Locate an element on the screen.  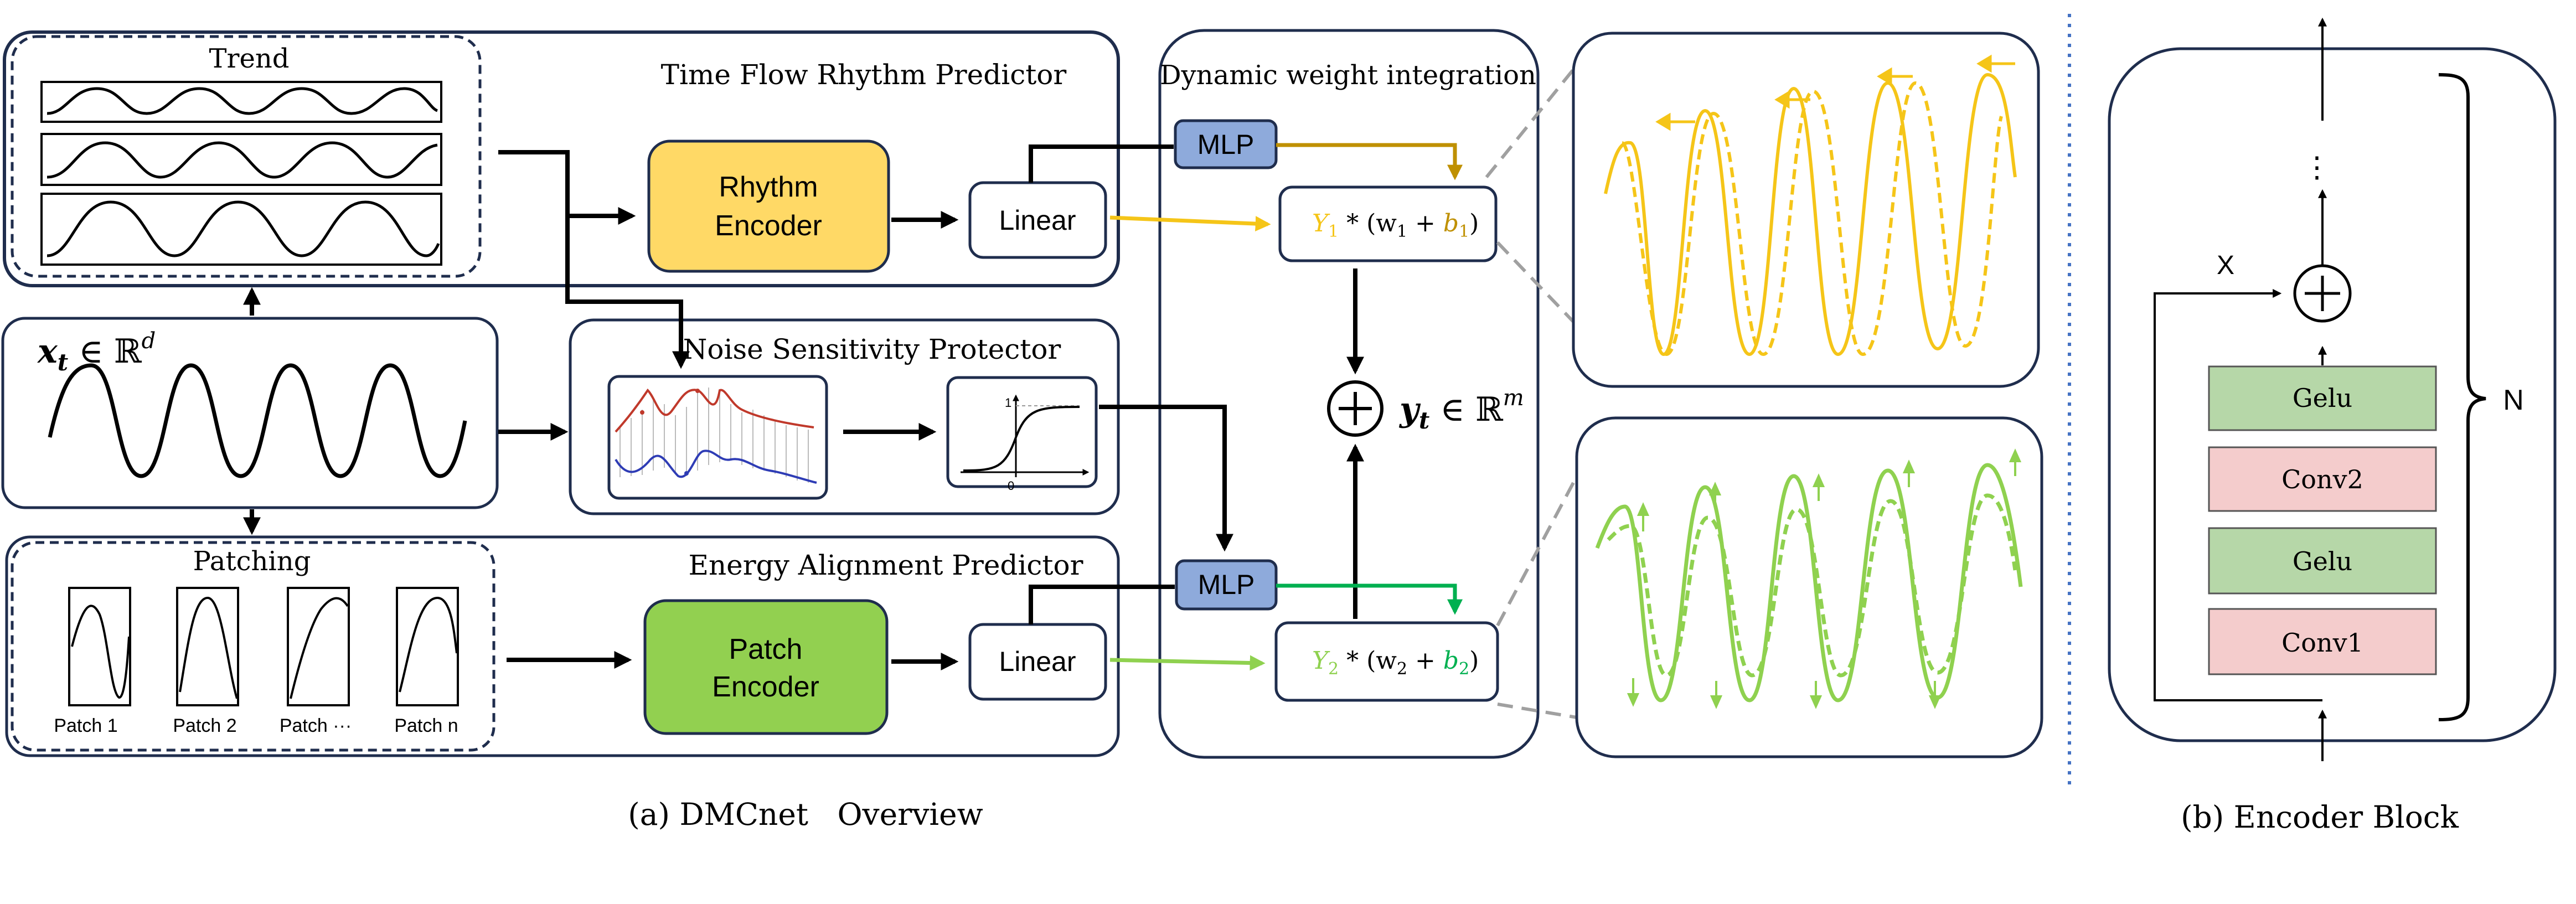
svg-text: Conv1 is located at coordinates (2322, 643).